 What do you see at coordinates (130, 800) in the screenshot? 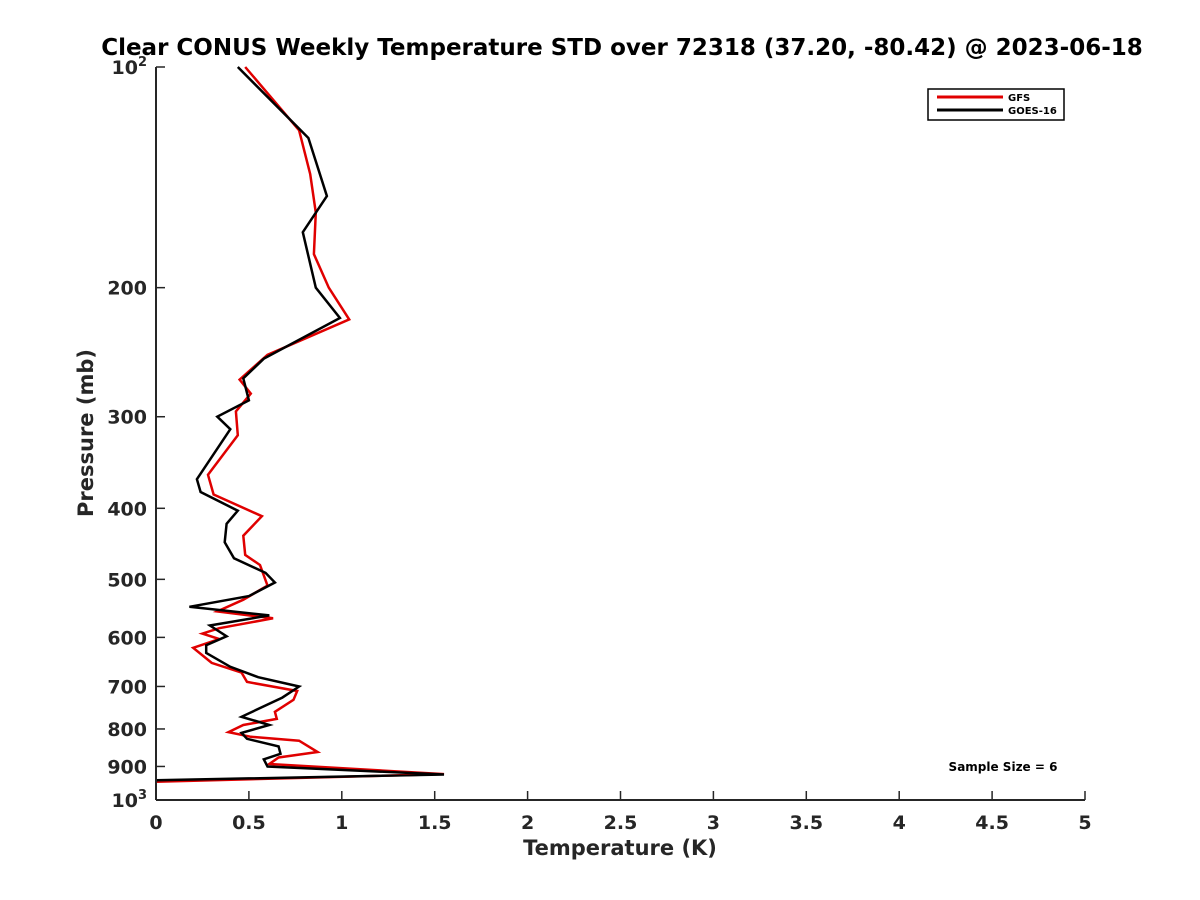
I see `y-tick-label: 10³` at bounding box center [130, 800].